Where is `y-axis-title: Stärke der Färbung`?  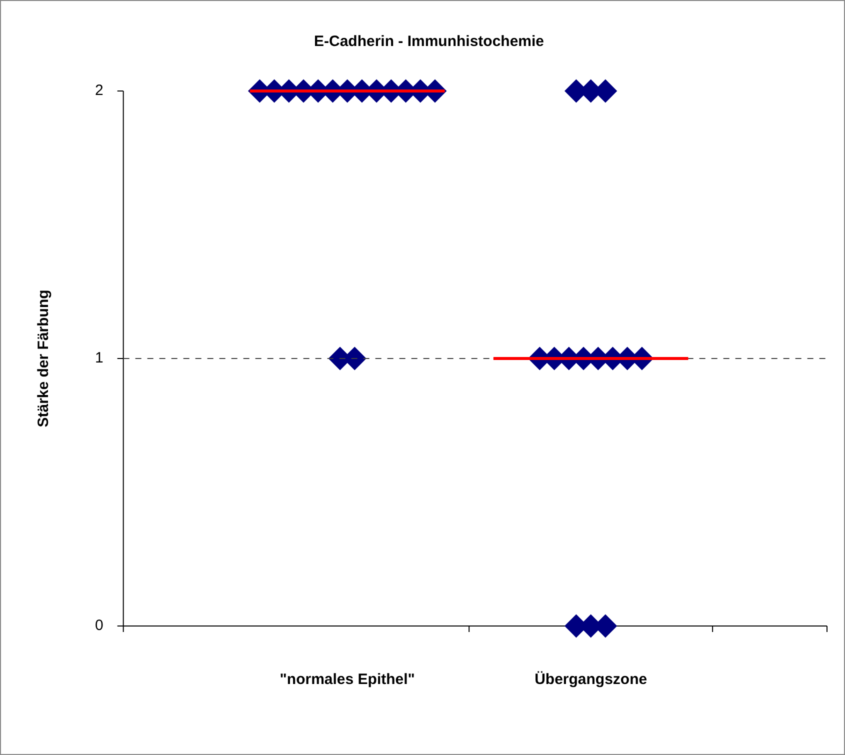
y-axis-title: Stärke der Färbung is located at coordinates (43, 359).